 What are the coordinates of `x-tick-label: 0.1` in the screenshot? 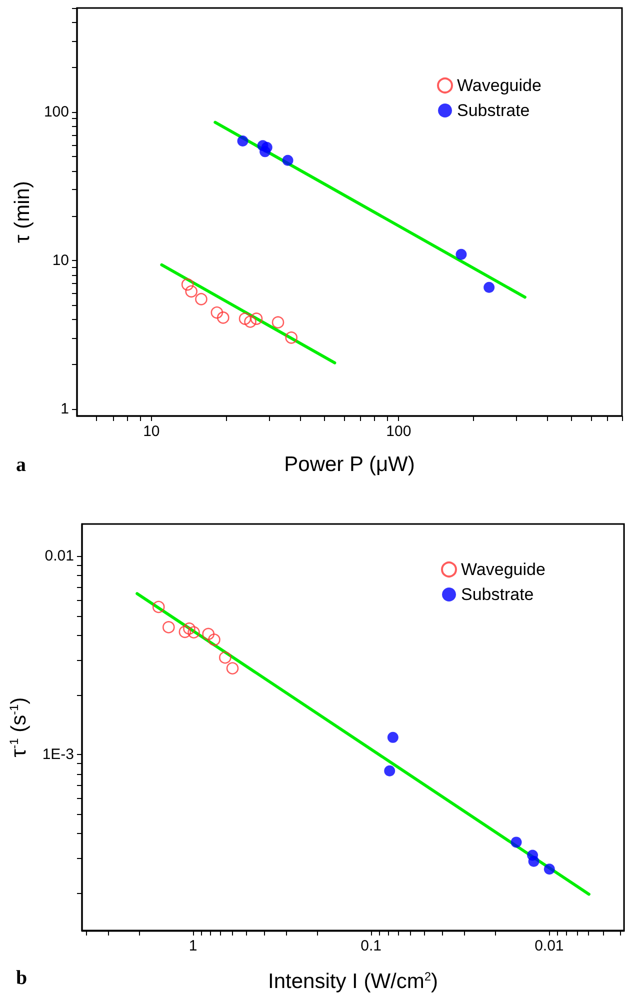 It's located at (371, 946).